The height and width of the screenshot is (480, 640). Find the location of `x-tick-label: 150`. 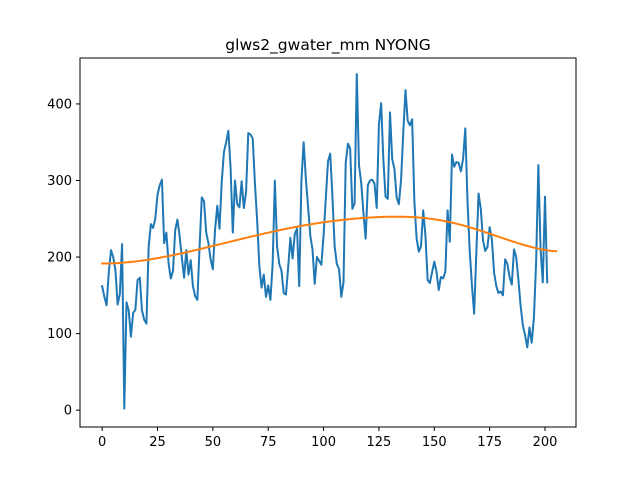

x-tick-label: 150 is located at coordinates (434, 442).